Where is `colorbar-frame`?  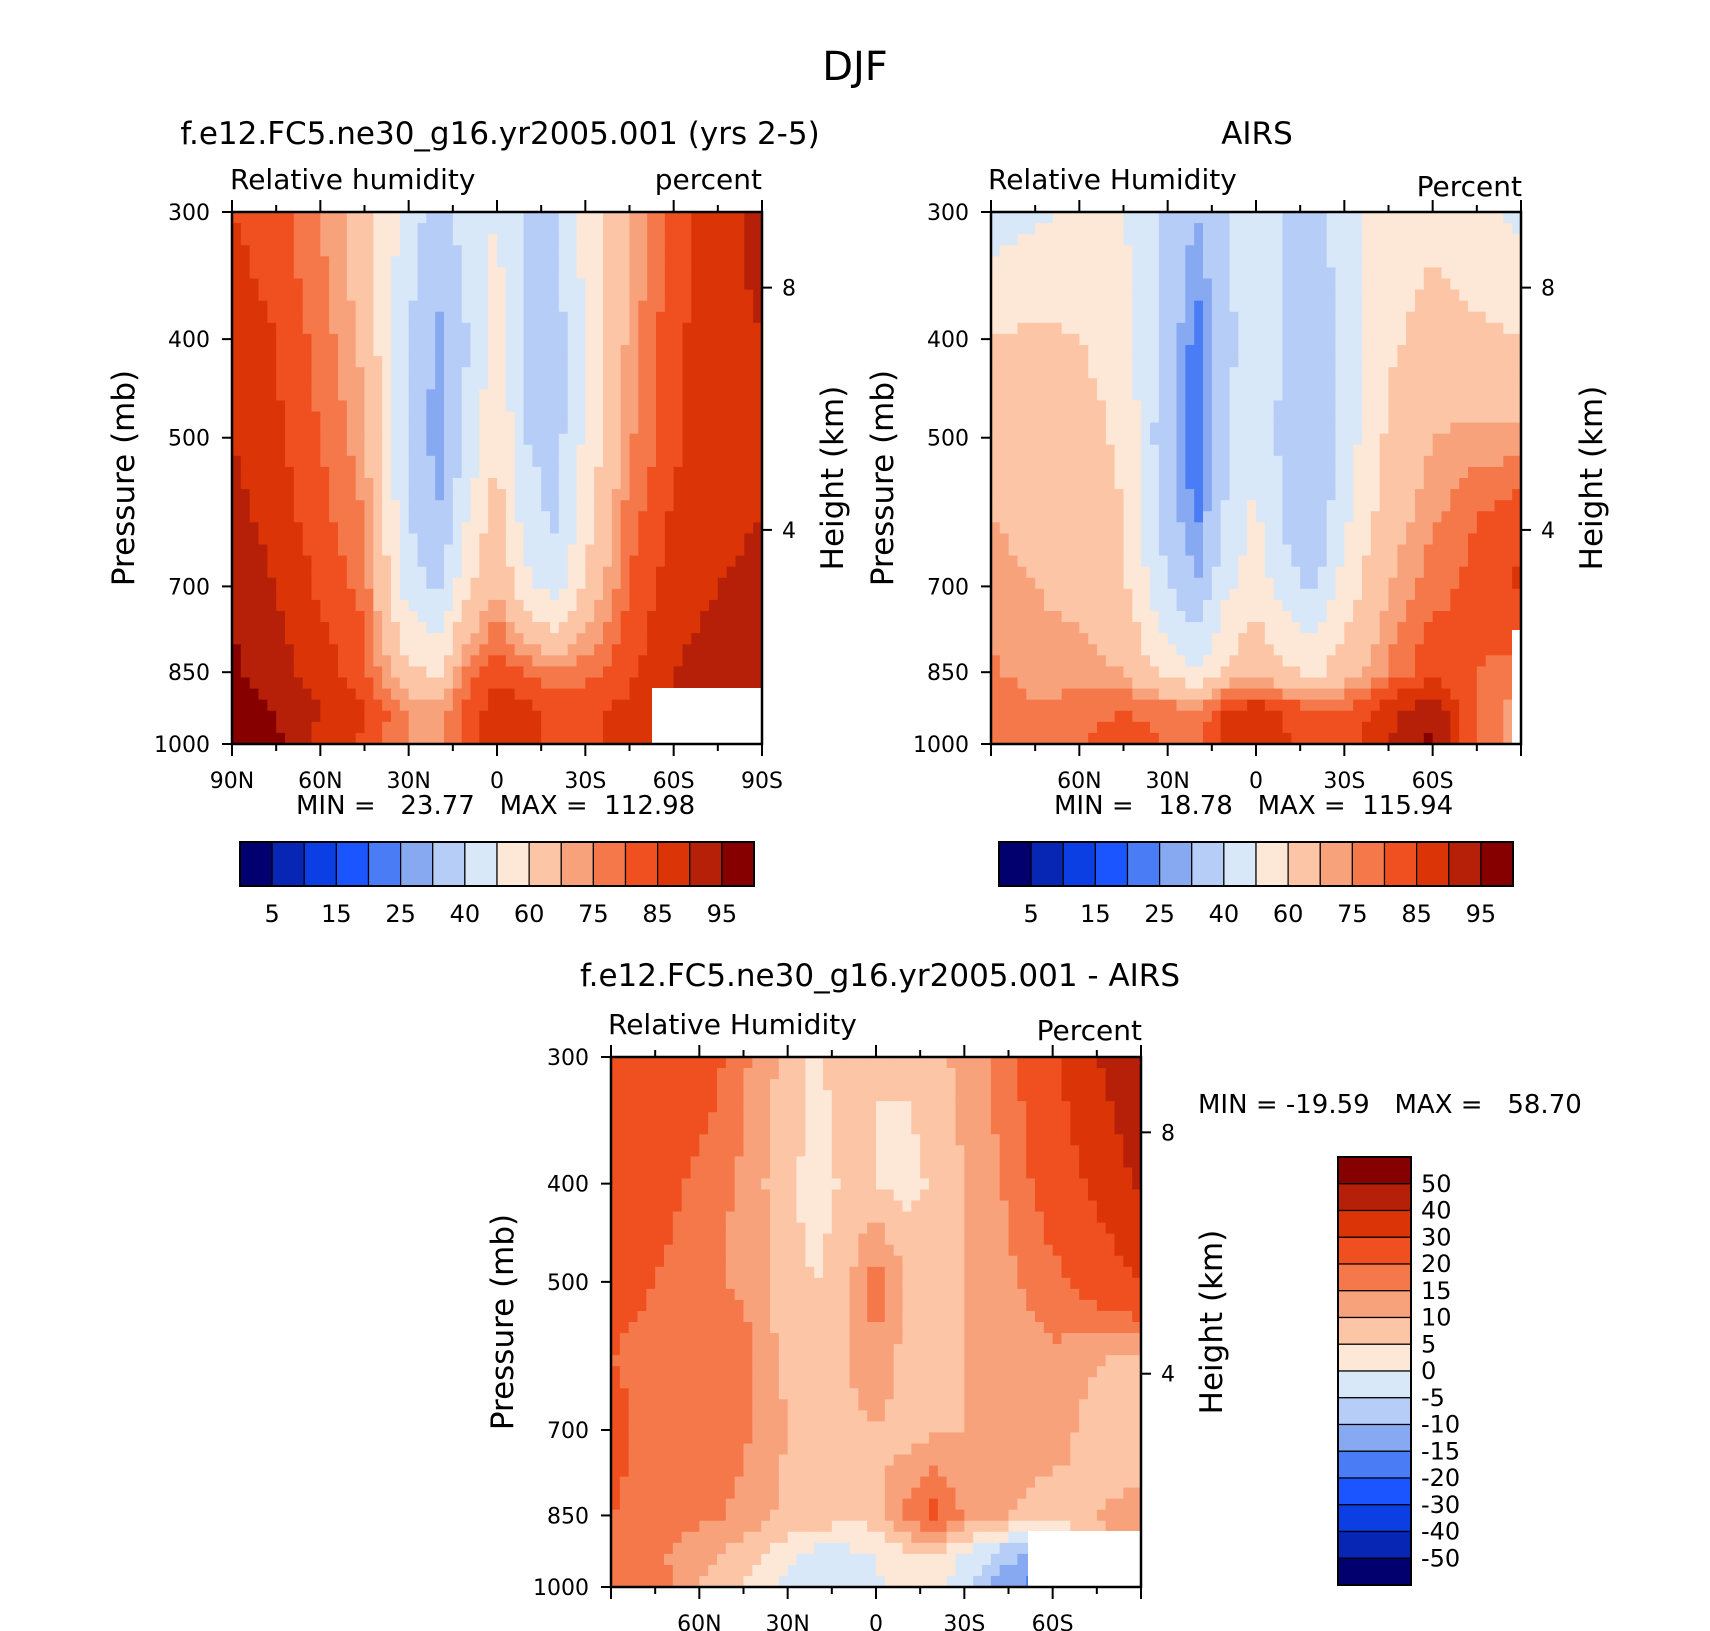
colorbar-frame is located at coordinates (497, 864).